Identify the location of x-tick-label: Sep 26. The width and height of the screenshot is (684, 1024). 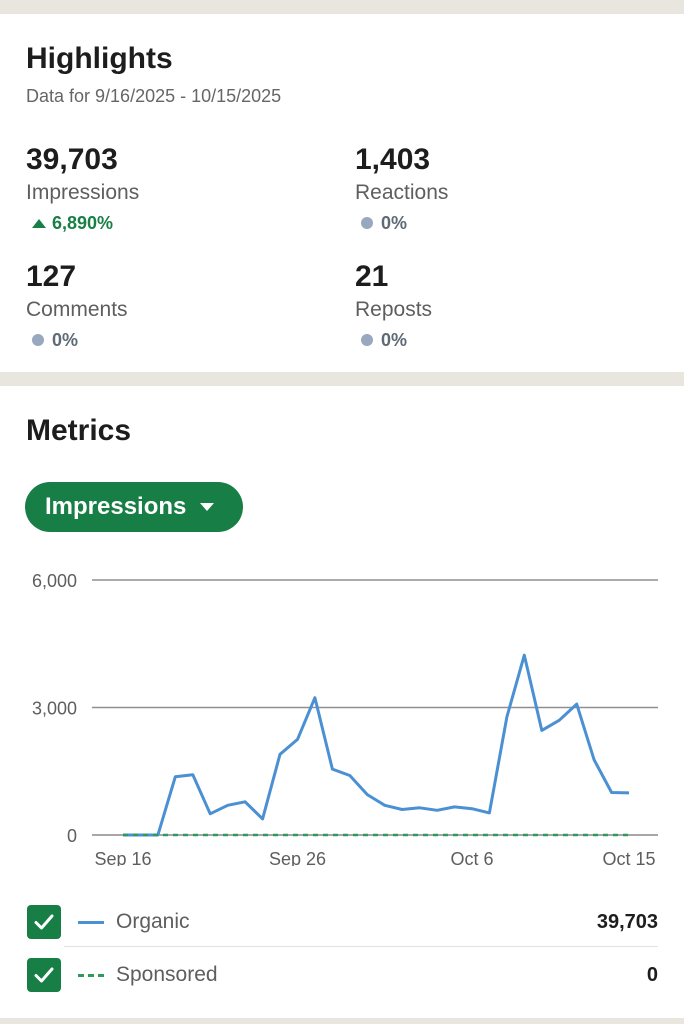
(297, 857).